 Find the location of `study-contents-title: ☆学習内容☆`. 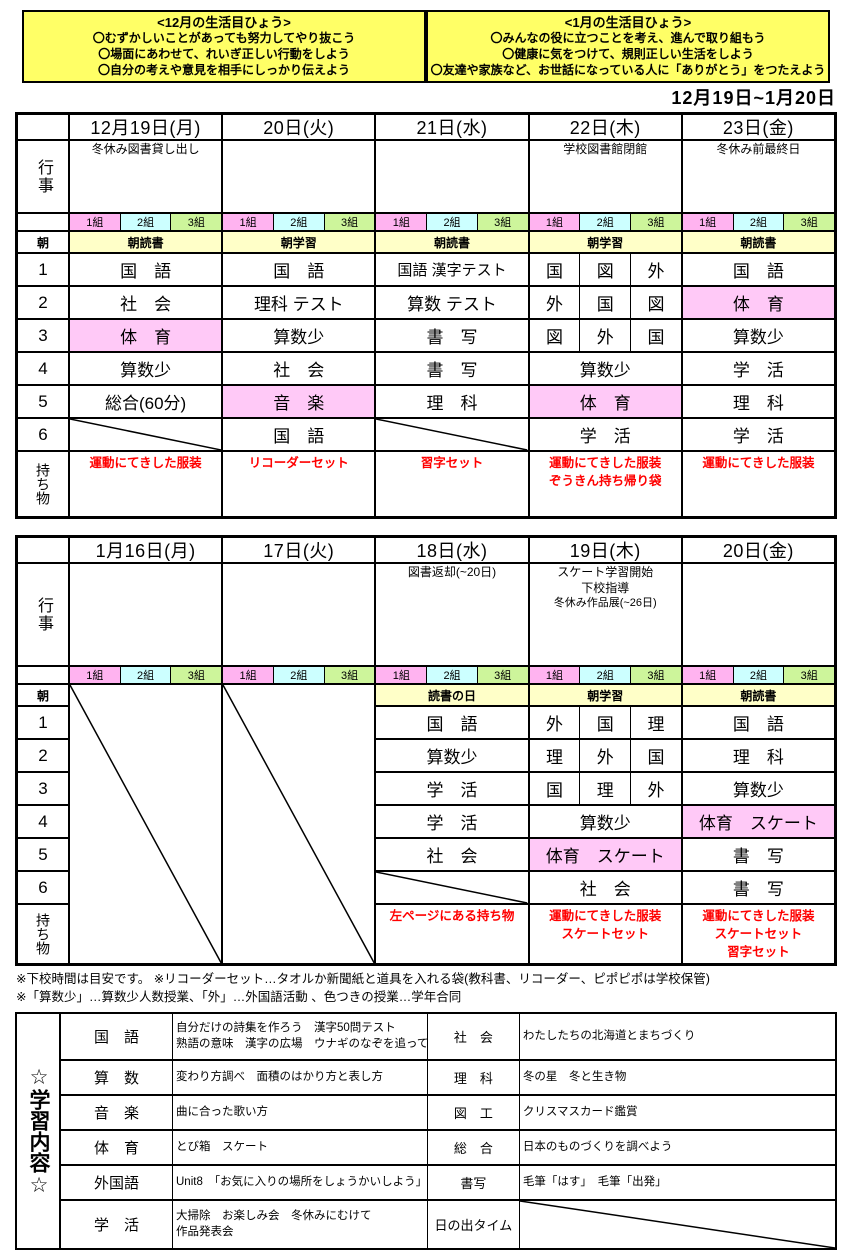

study-contents-title: ☆学習内容☆ is located at coordinates (39, 1131).